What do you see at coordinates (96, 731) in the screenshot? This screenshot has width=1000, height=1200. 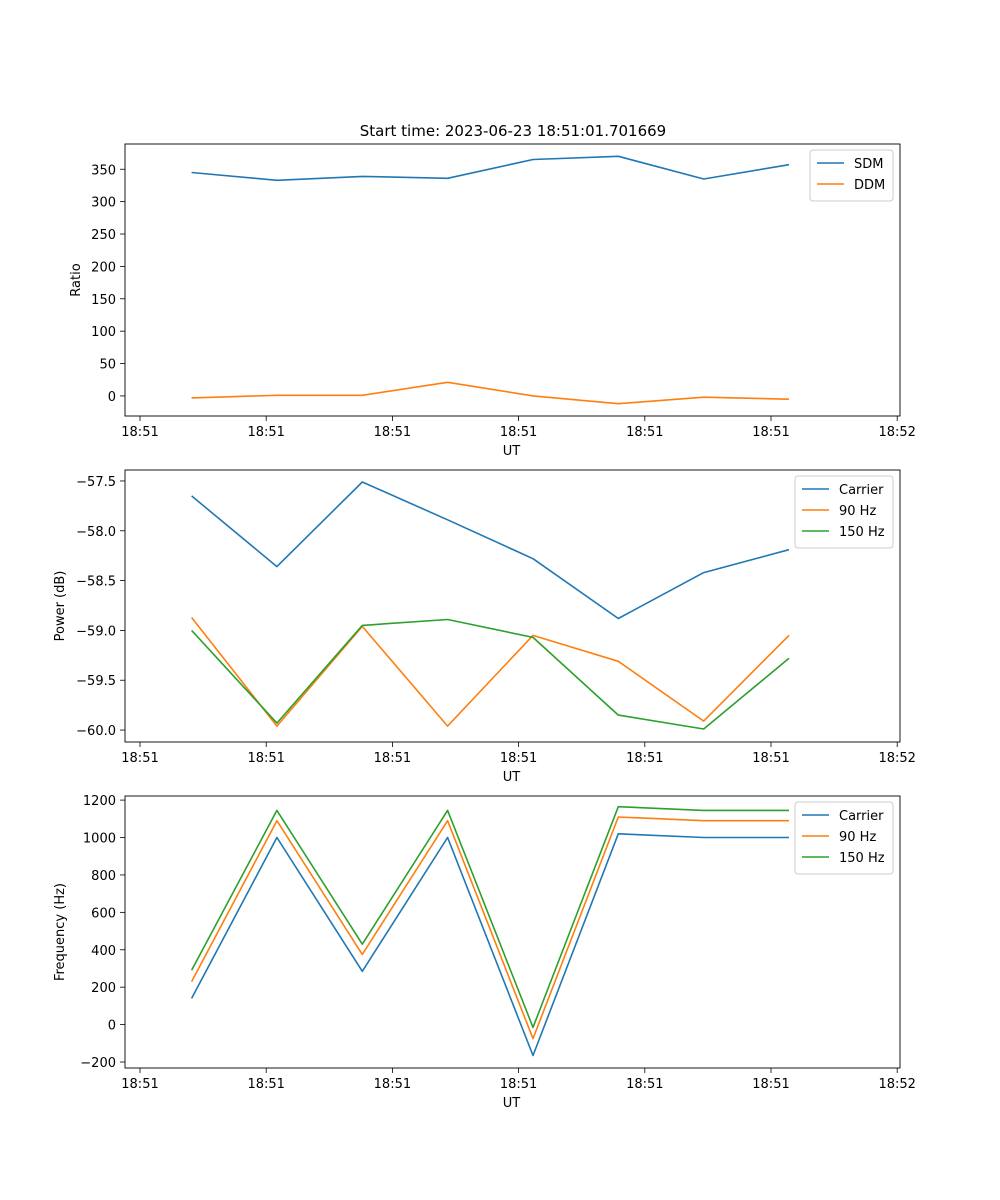 I see `y-tick-label: −60.0` at bounding box center [96, 731].